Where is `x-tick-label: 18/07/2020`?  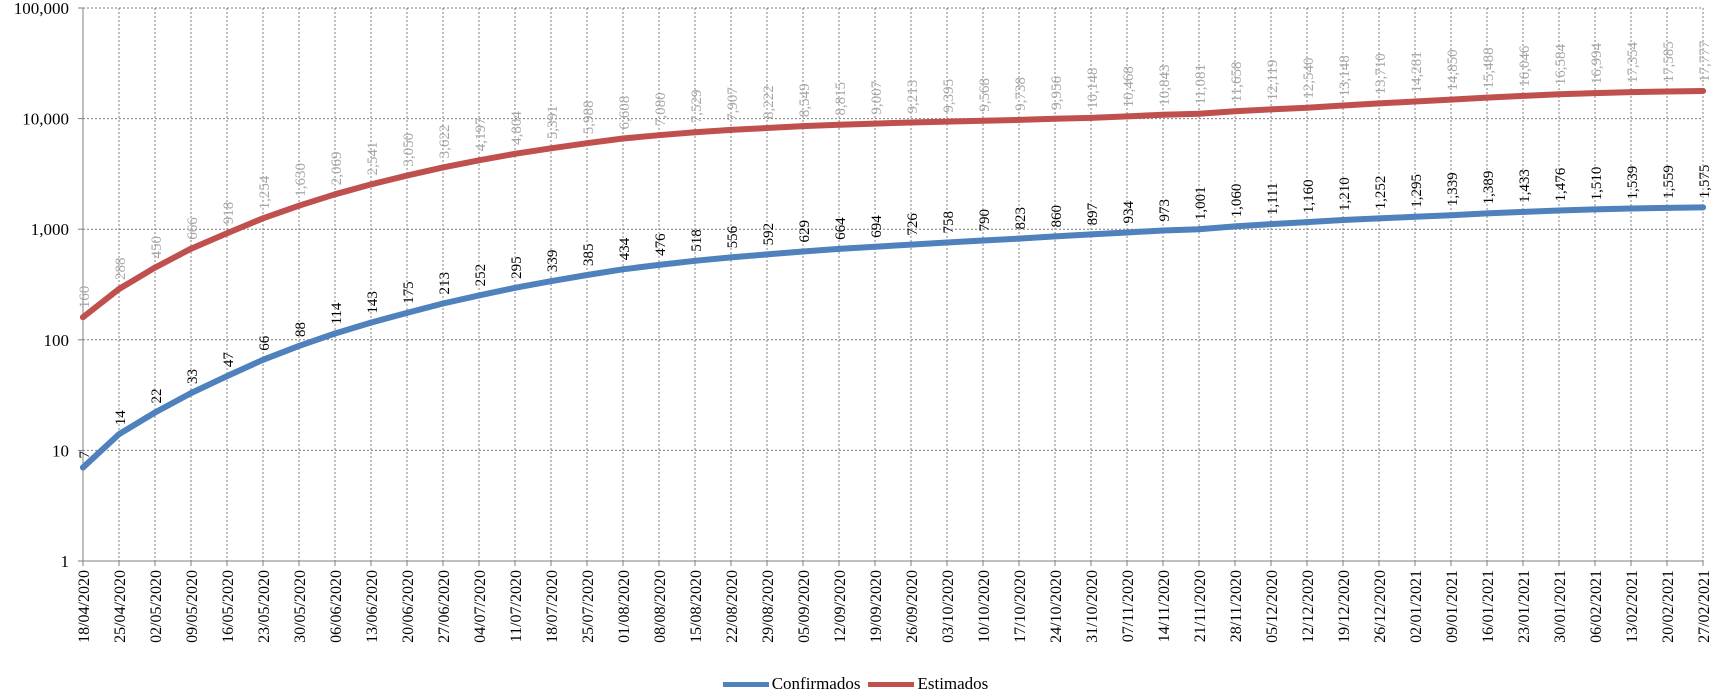
x-tick-label: 18/07/2020 is located at coordinates (552, 606).